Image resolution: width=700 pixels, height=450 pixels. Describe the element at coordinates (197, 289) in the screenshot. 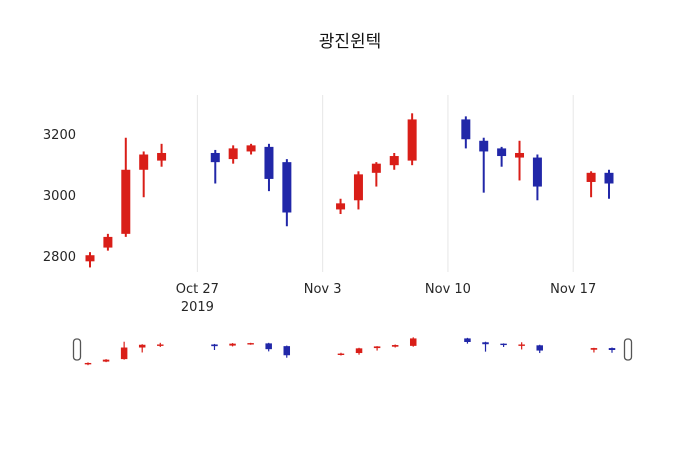

I see `x-tick-label: Oct 27` at that location.